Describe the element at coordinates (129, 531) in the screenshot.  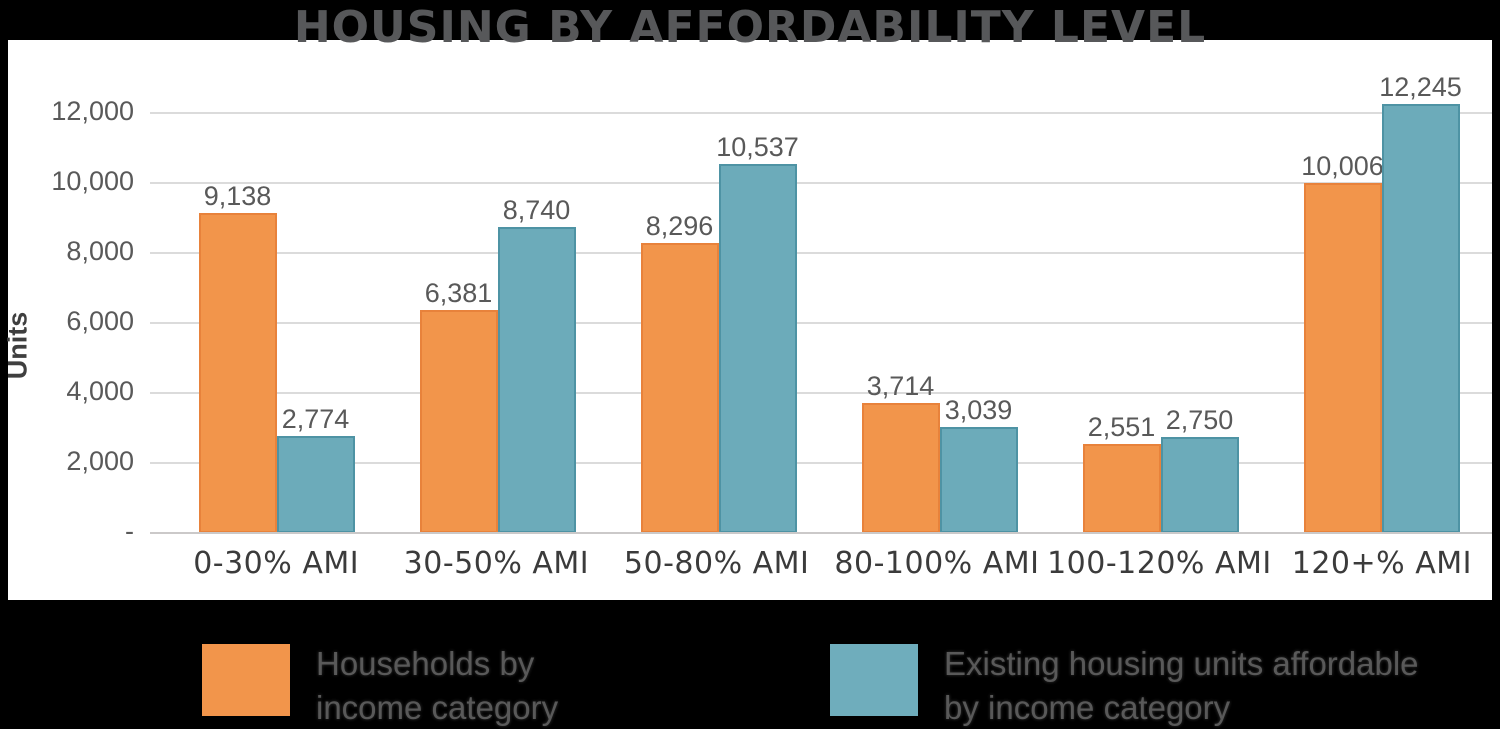
I see `y-tick-label: -` at that location.